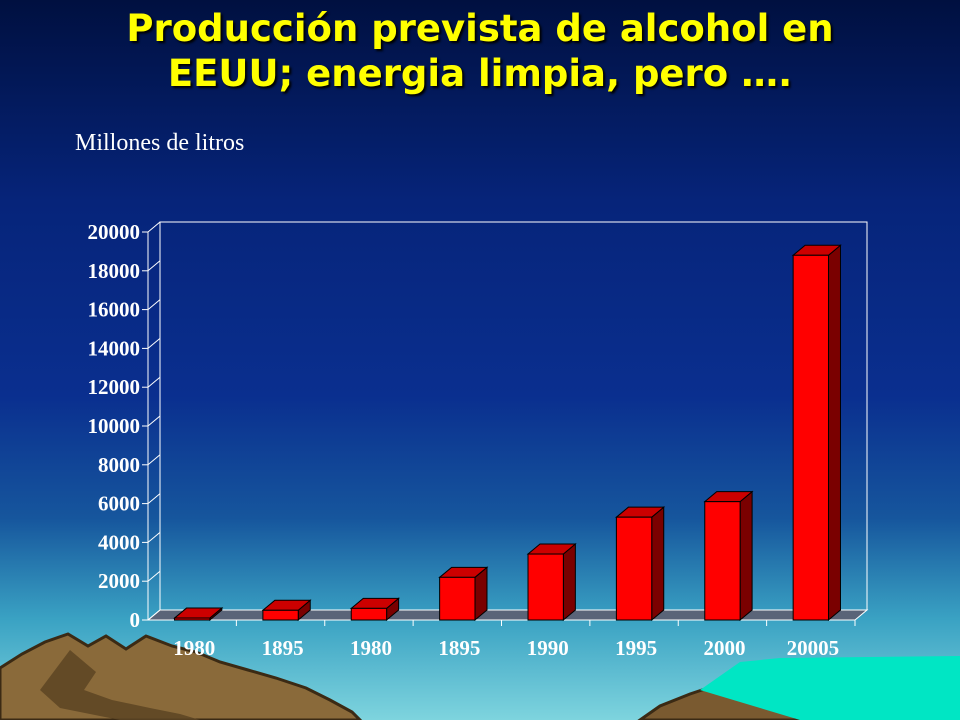  I want to click on unit-label: Millones de litros, so click(160, 143).